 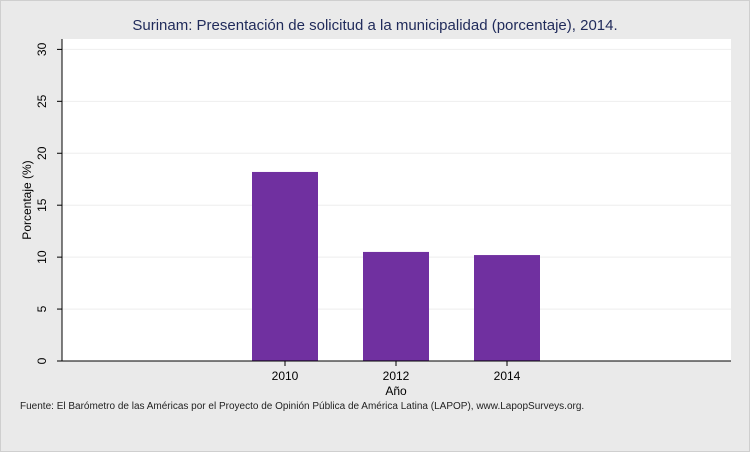 I want to click on bar-2010, so click(x=285, y=266).